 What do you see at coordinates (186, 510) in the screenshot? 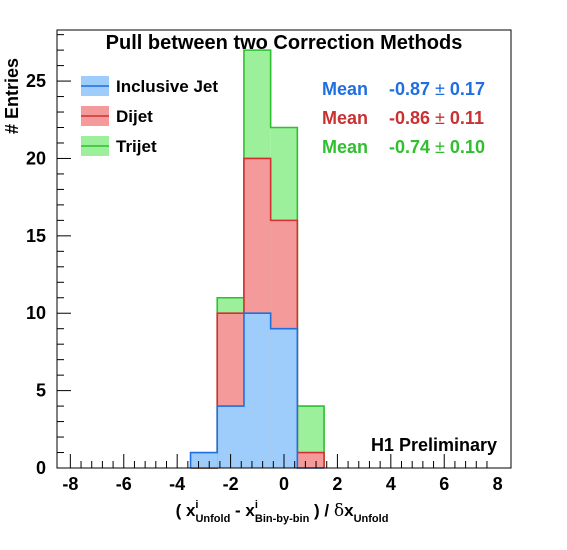
I see `xlabel-prefix: ( x` at bounding box center [186, 510].